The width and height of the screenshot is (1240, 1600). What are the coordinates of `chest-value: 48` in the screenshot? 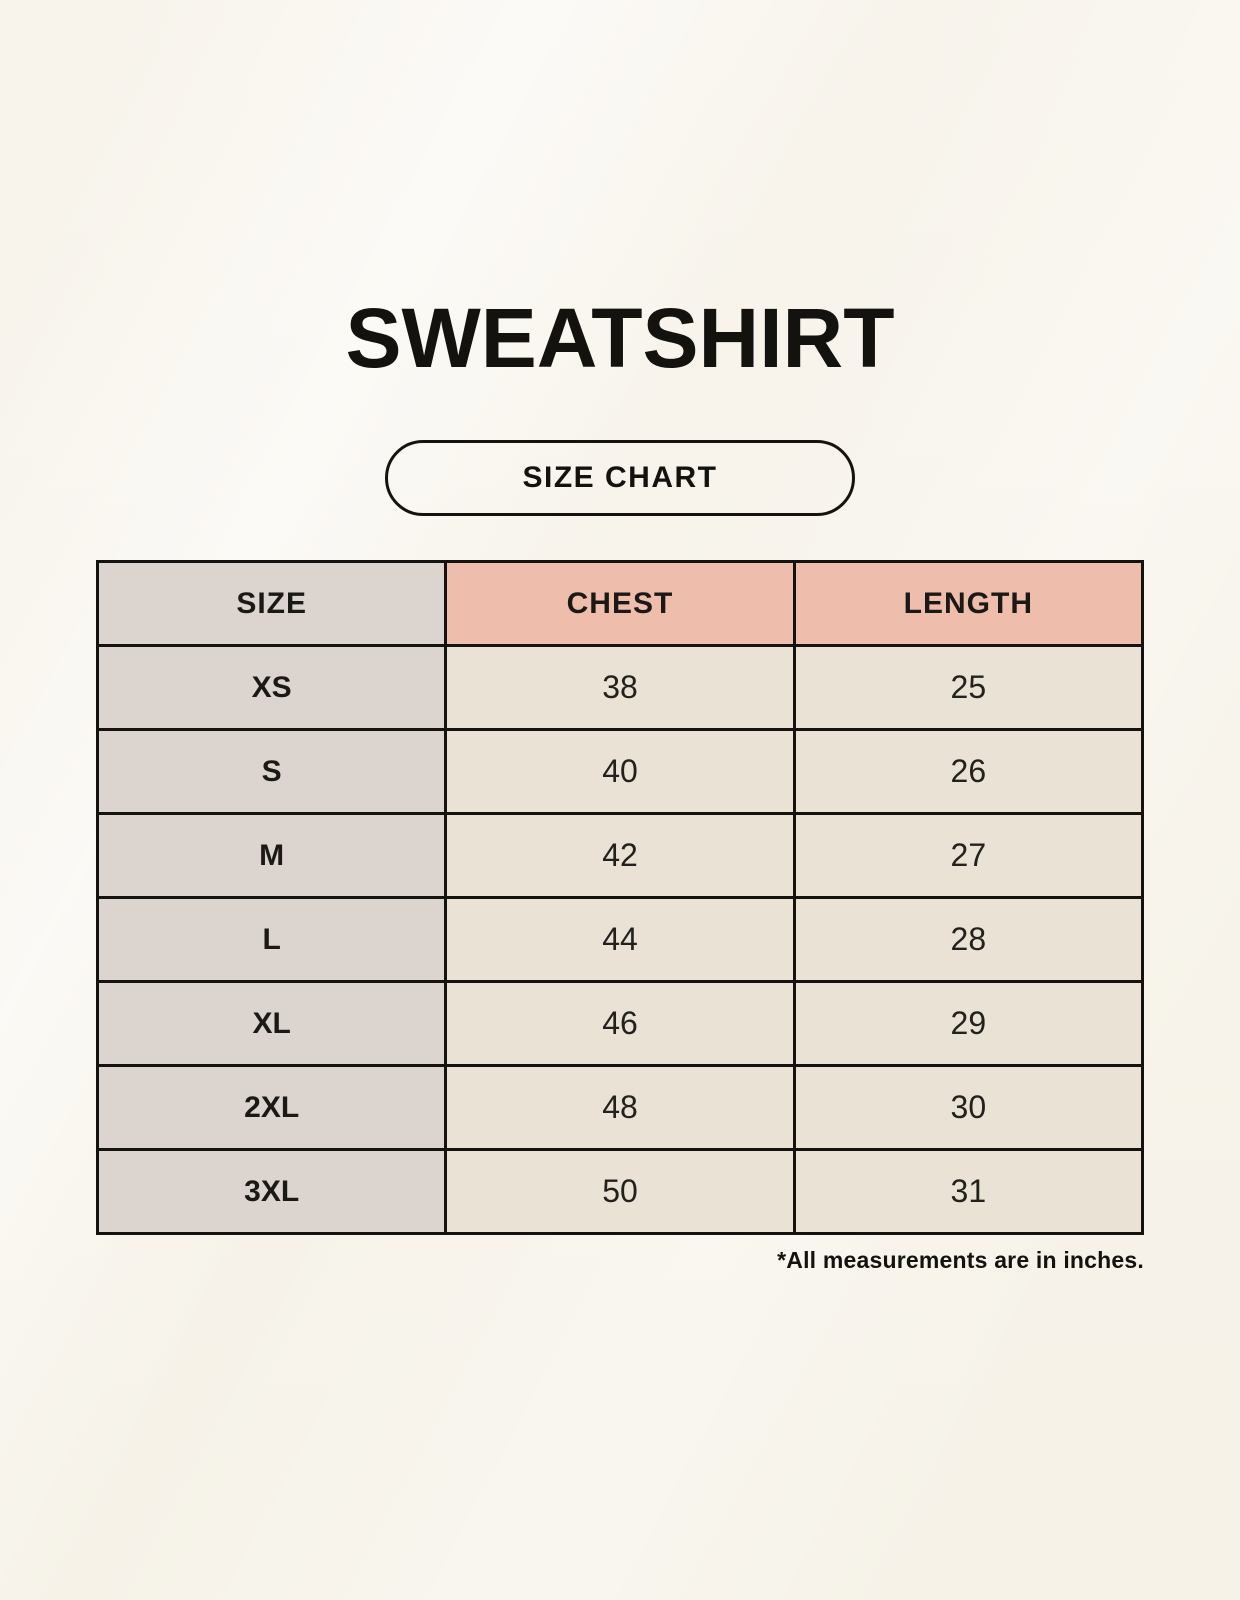 It's located at (620, 1107).